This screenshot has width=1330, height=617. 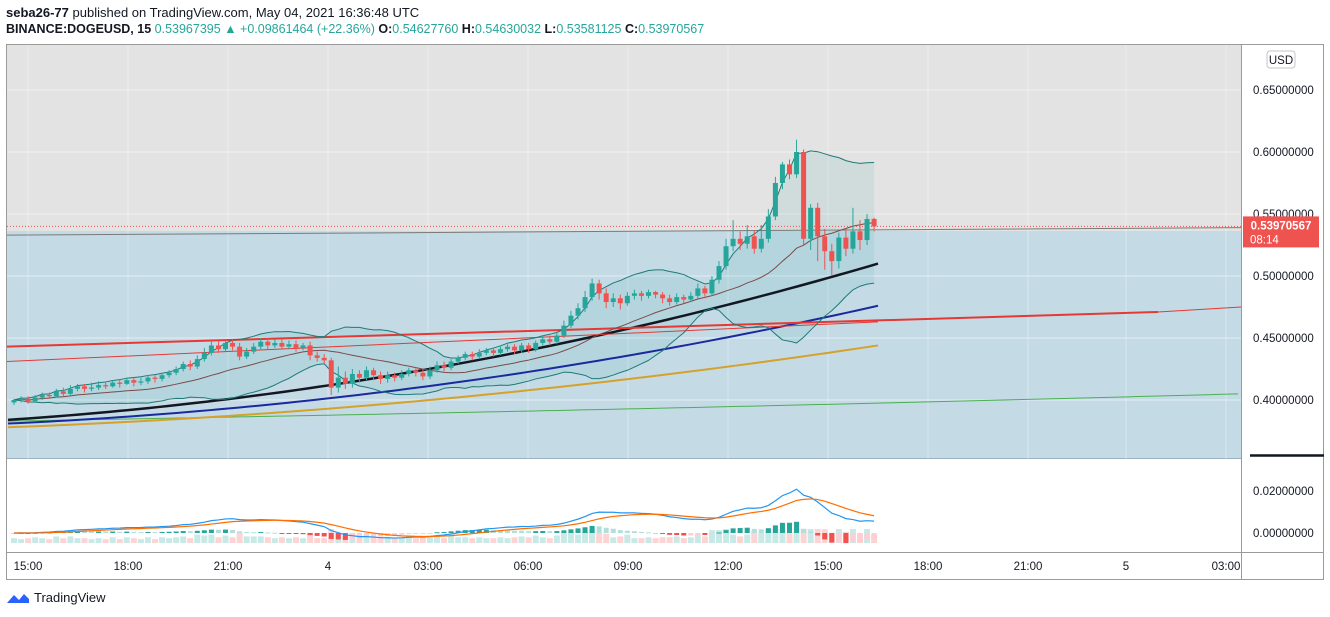 I want to click on currency-label: USD, so click(x=1281, y=61).